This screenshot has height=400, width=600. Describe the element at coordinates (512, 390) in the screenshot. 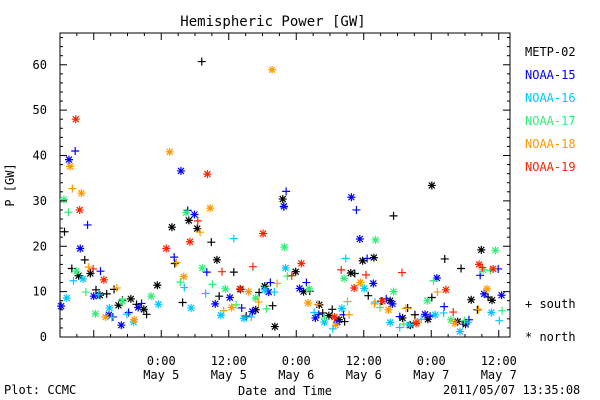

I see `plot-timestamp: 2011/05/07 13:35:08` at that location.